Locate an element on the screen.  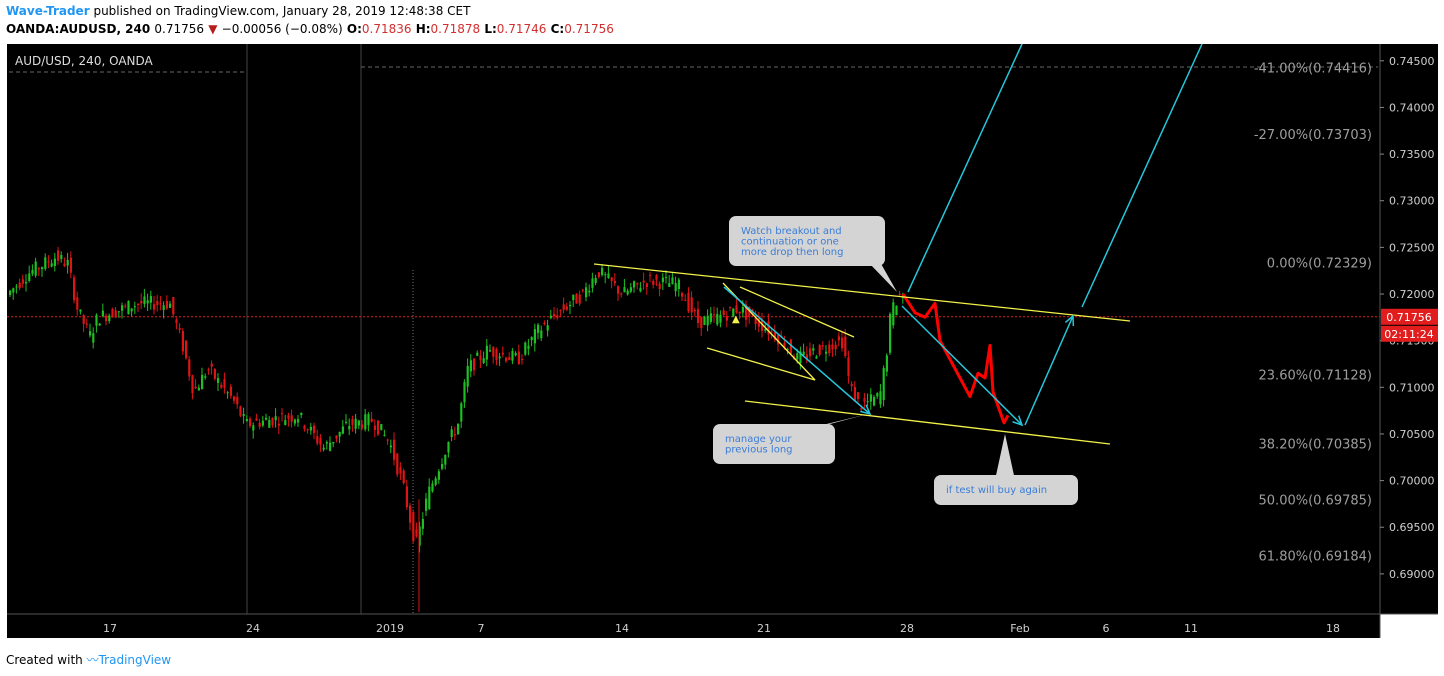
symbol-label: OANDA:AUDUSD, 240 is located at coordinates (78, 29).